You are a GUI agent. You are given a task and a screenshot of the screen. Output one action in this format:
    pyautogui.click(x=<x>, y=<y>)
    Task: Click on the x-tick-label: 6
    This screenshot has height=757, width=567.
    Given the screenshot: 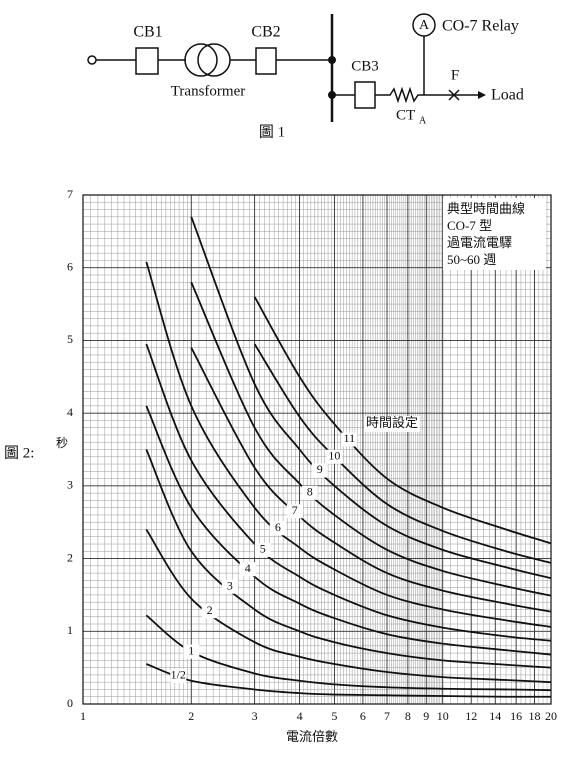 What is the action you would take?
    pyautogui.click(x=363, y=716)
    